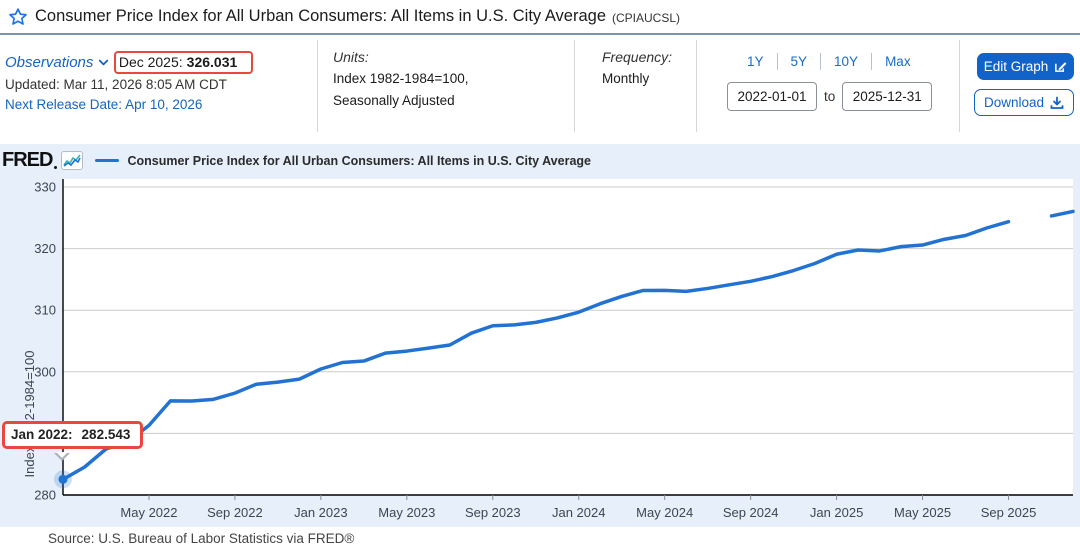 The image size is (1080, 550). Describe the element at coordinates (406, 512) in the screenshot. I see `svg-text: May 2023` at that location.